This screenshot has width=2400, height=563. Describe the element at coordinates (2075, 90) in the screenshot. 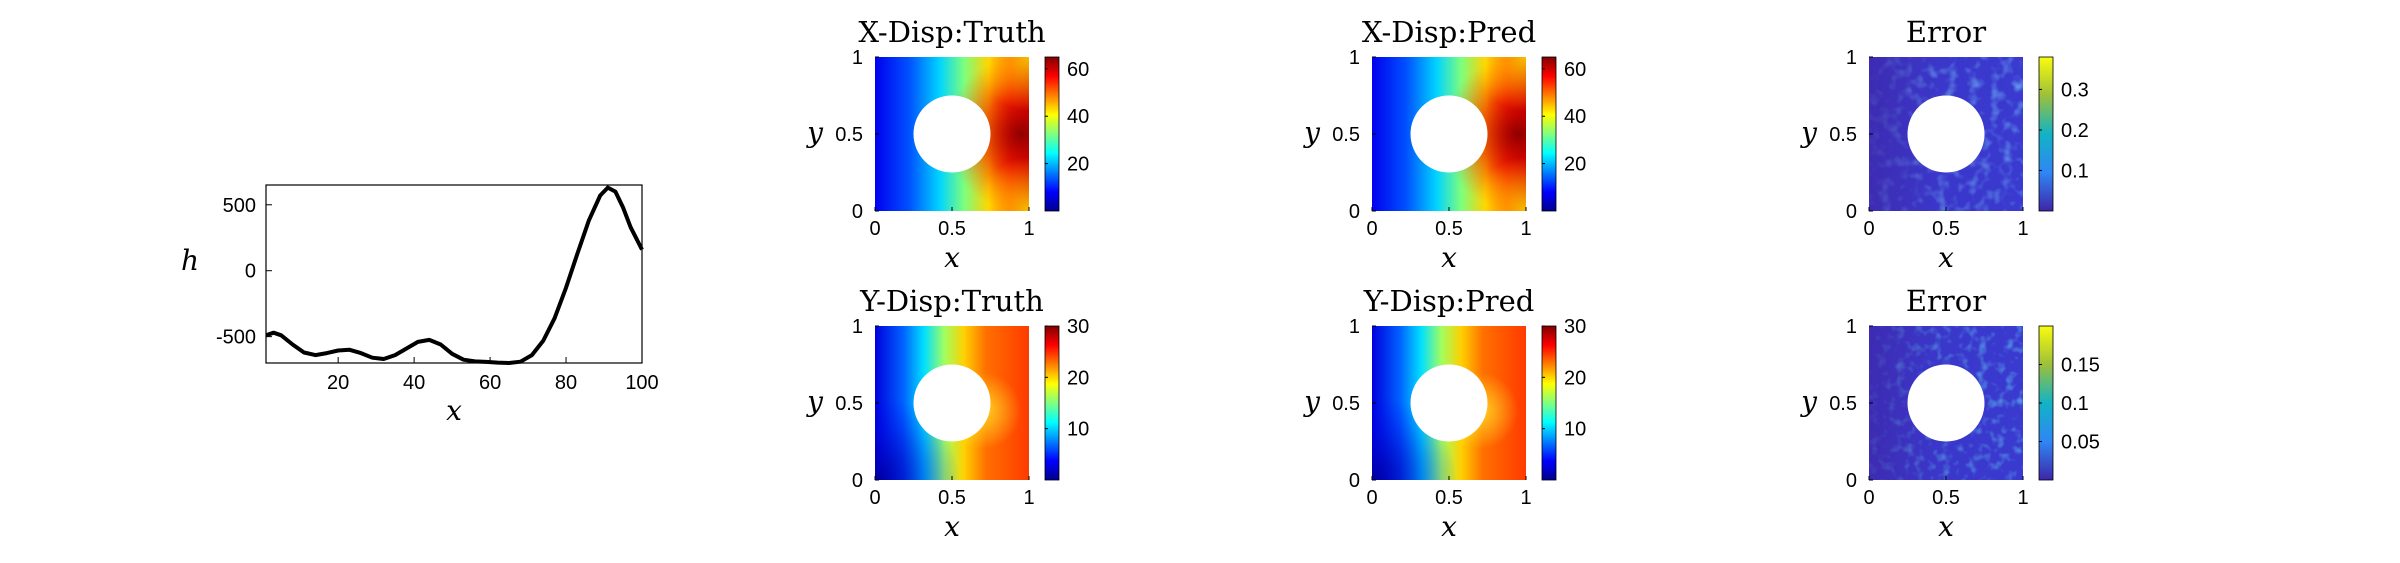

I see `colorbar-tick-label: 0.3` at that location.